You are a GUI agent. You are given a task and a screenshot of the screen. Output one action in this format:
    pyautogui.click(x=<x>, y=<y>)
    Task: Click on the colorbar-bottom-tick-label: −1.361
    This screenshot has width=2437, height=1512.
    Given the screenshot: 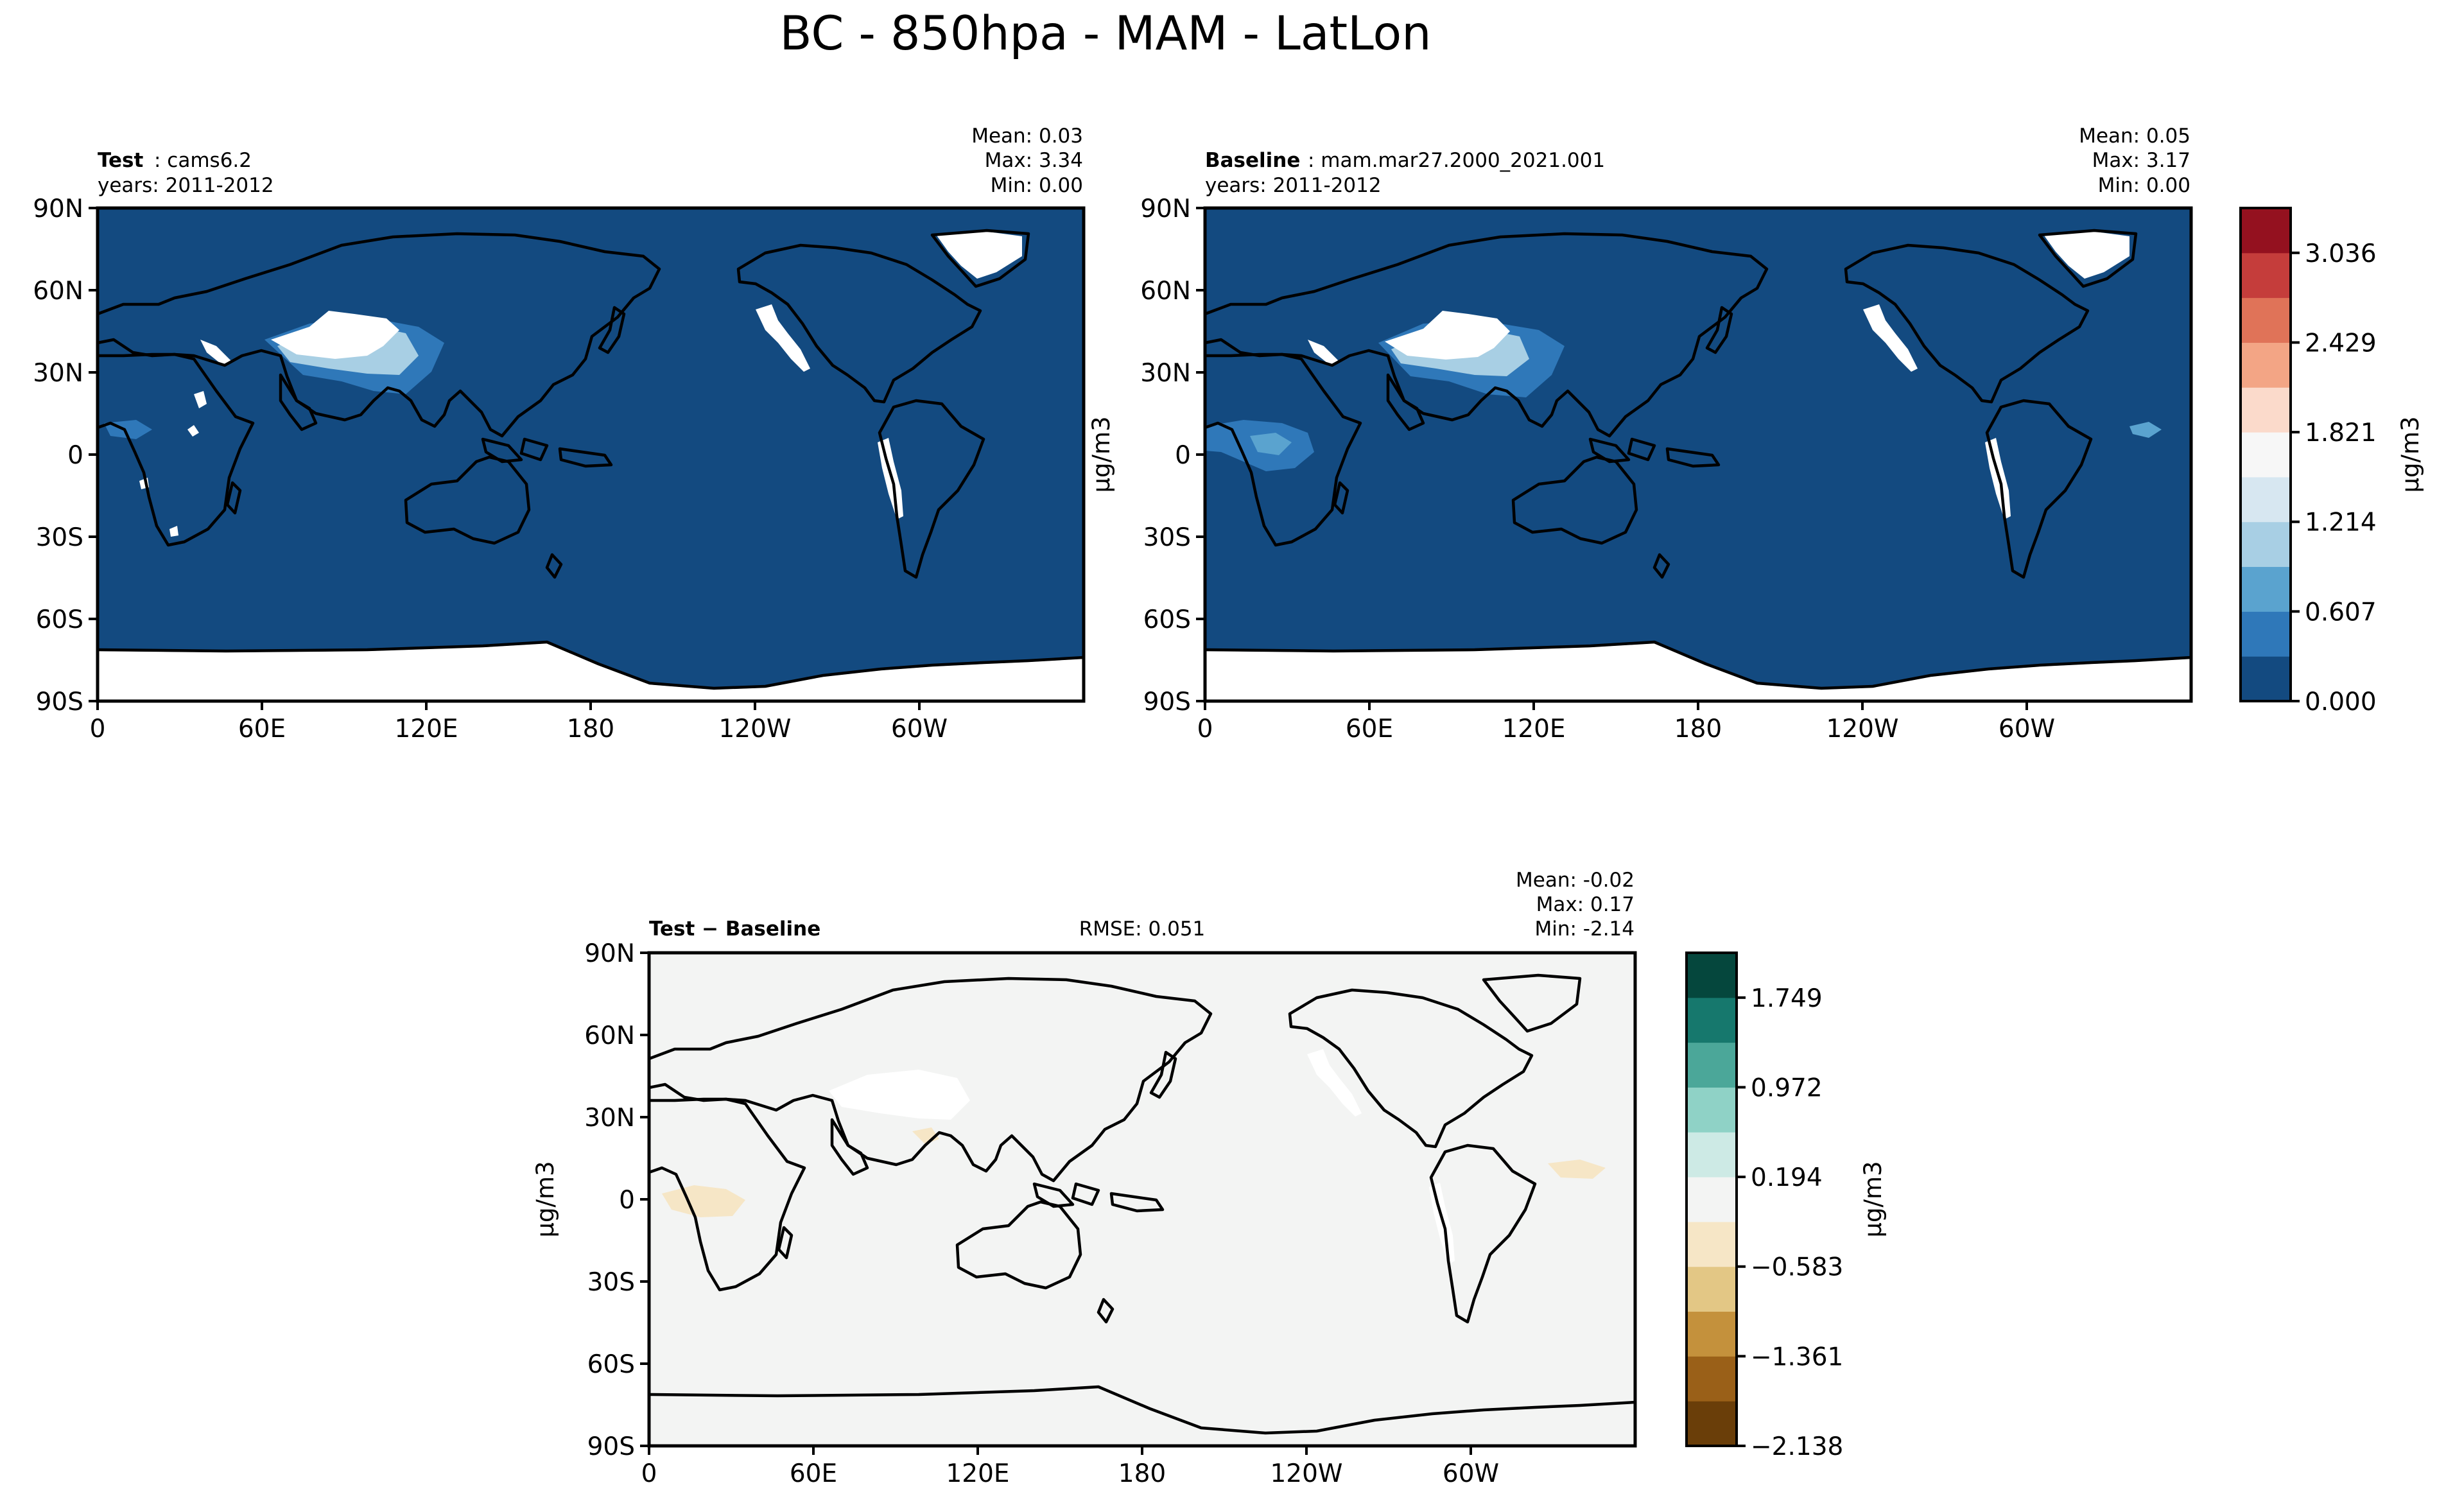 What is the action you would take?
    pyautogui.click(x=1797, y=1357)
    